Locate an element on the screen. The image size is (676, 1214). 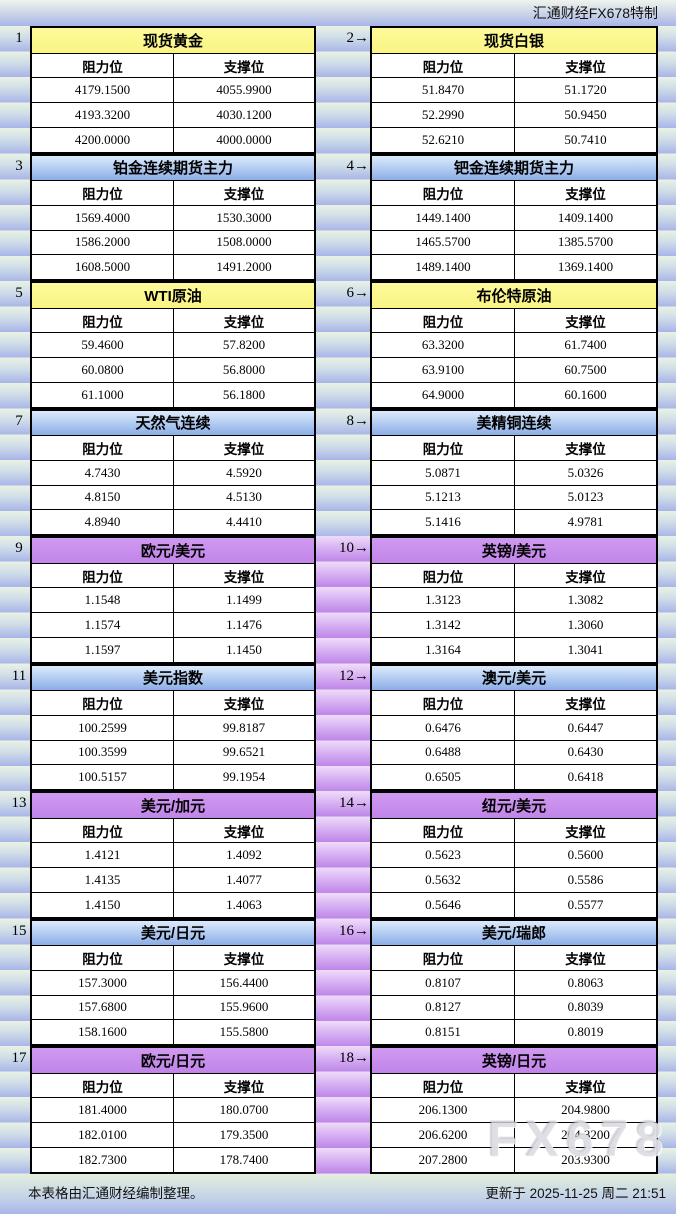
support-value: 1491.2000 is located at coordinates (243, 267).